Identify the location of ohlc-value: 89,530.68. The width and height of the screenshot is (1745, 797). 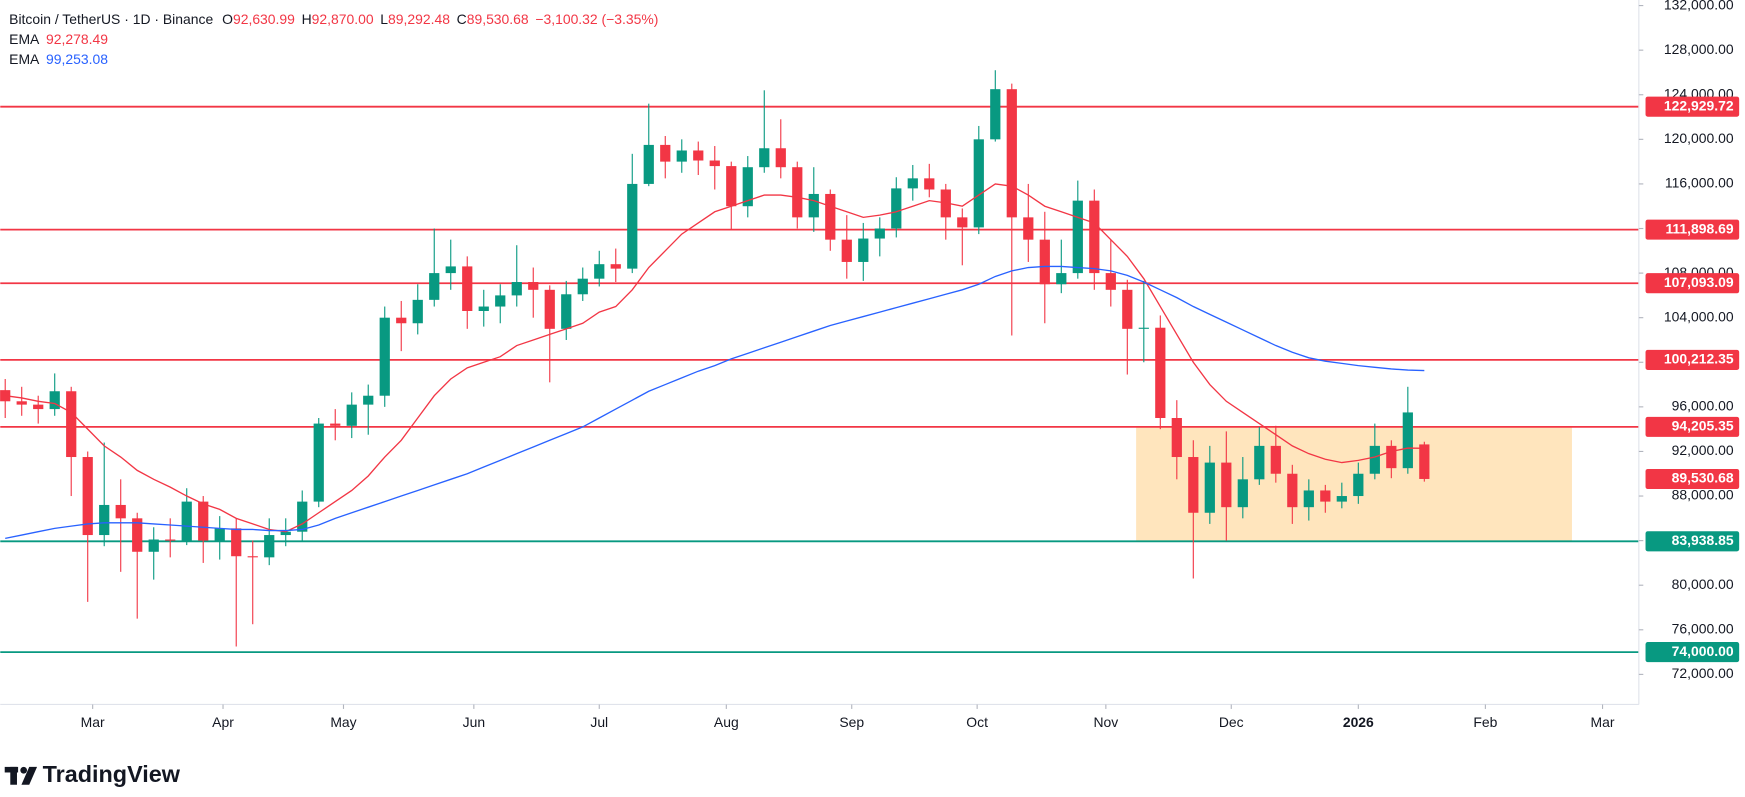
(498, 19).